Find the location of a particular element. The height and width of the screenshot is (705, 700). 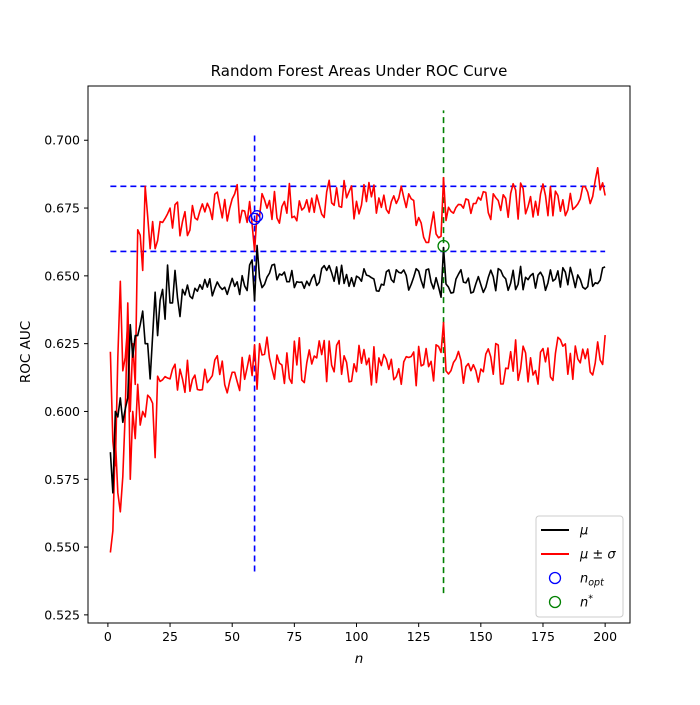

x-tick-label: 100 is located at coordinates (357, 636).